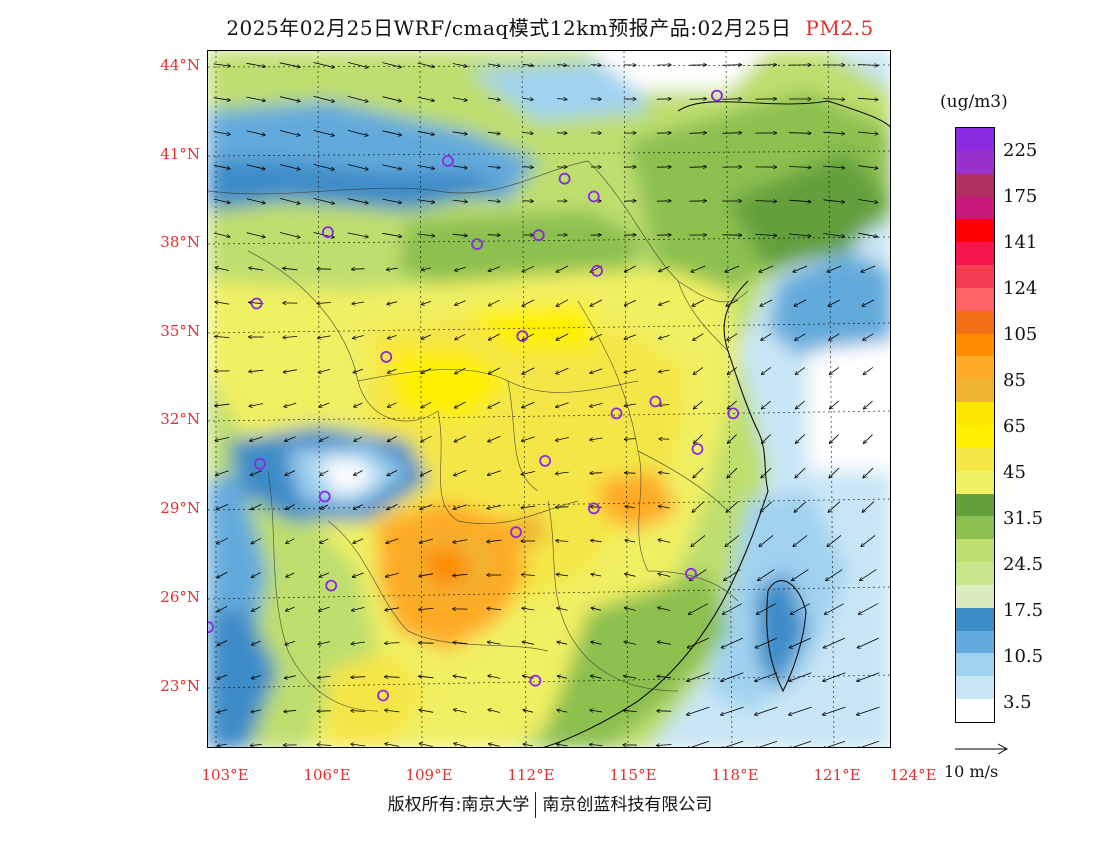 Image resolution: width=1100 pixels, height=850 pixels. What do you see at coordinates (839, 28) in the screenshot?
I see `pollutant-label: PM2.5` at bounding box center [839, 28].